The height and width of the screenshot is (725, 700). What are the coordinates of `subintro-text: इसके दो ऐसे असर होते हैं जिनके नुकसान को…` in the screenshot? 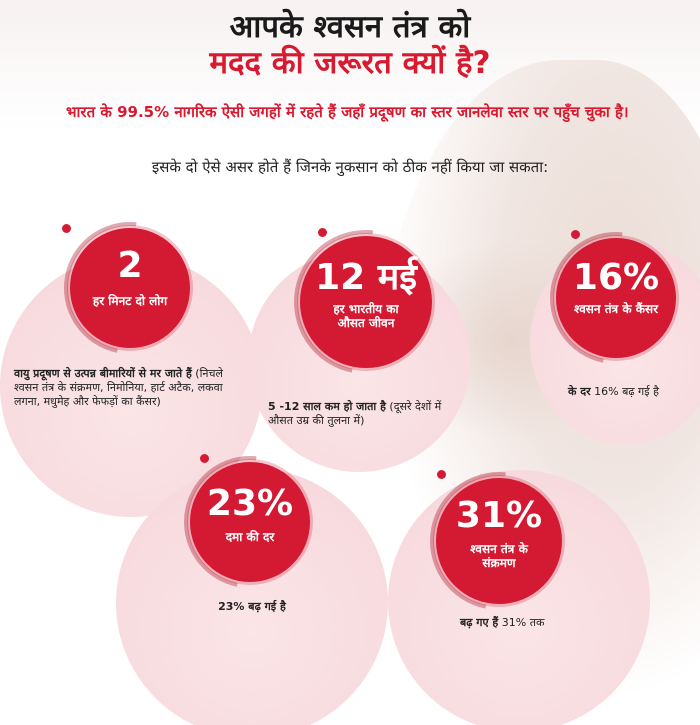 It's located at (350, 167).